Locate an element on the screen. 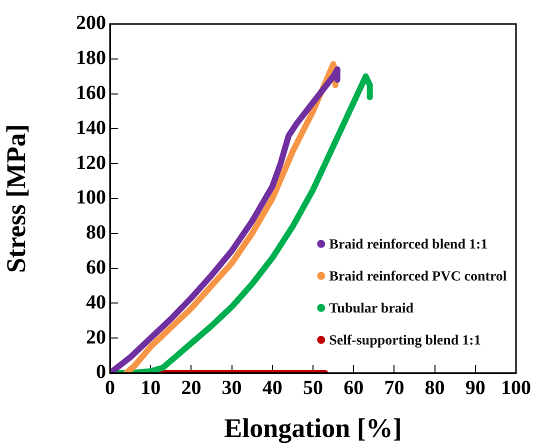 This screenshot has height=448, width=543. y-tick-label: 120 is located at coordinates (91, 163).